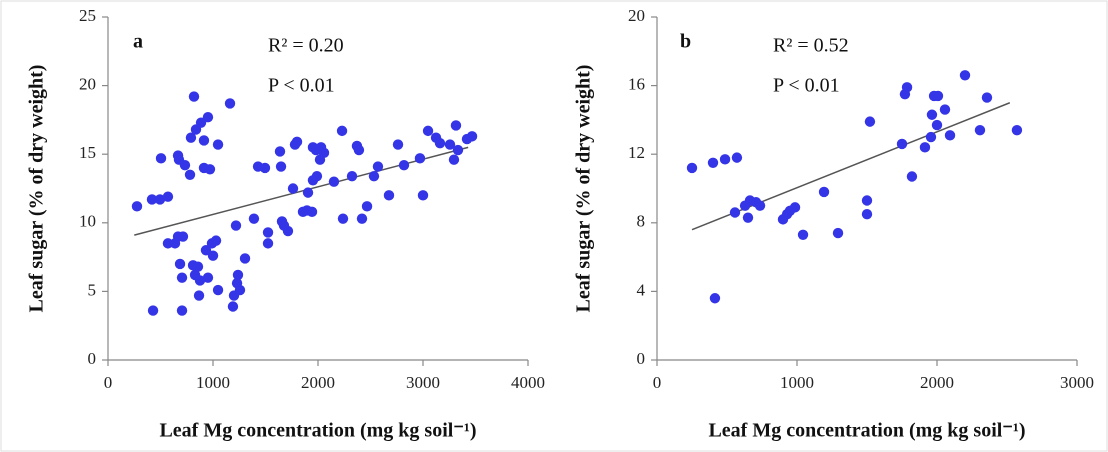 Image resolution: width=1108 pixels, height=452 pixels. I want to click on y-axis-label: Leaf sugar (% of dry weight), so click(37, 189).